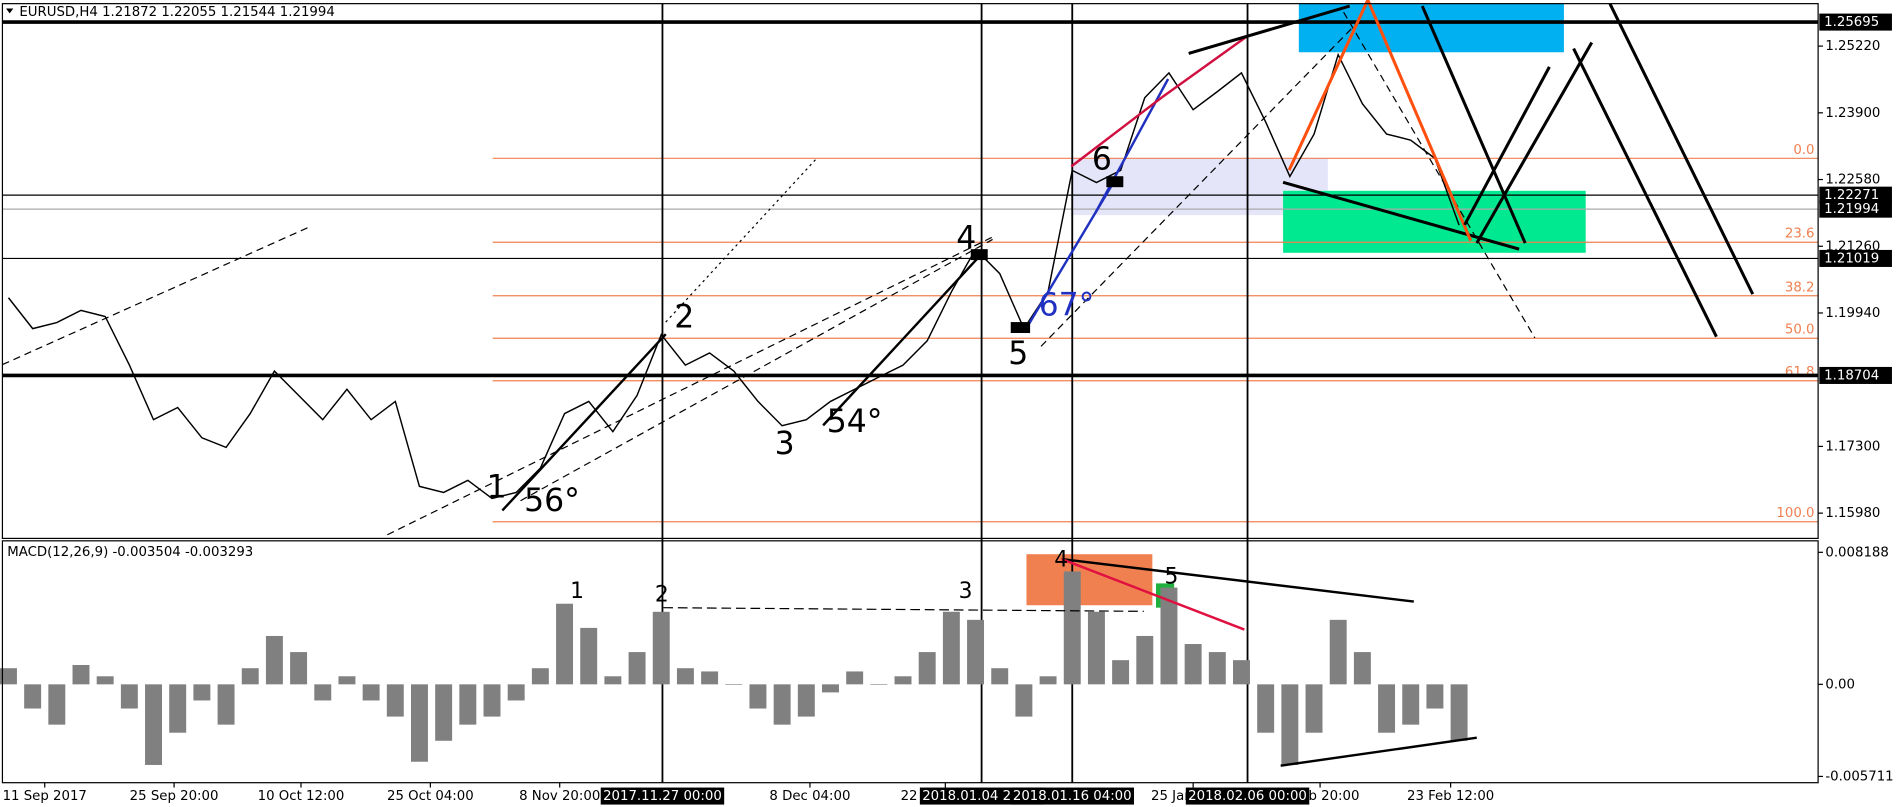 The width and height of the screenshot is (1898, 807). What do you see at coordinates (1851, 258) in the screenshot?
I see `price-label: 1.21019` at bounding box center [1851, 258].